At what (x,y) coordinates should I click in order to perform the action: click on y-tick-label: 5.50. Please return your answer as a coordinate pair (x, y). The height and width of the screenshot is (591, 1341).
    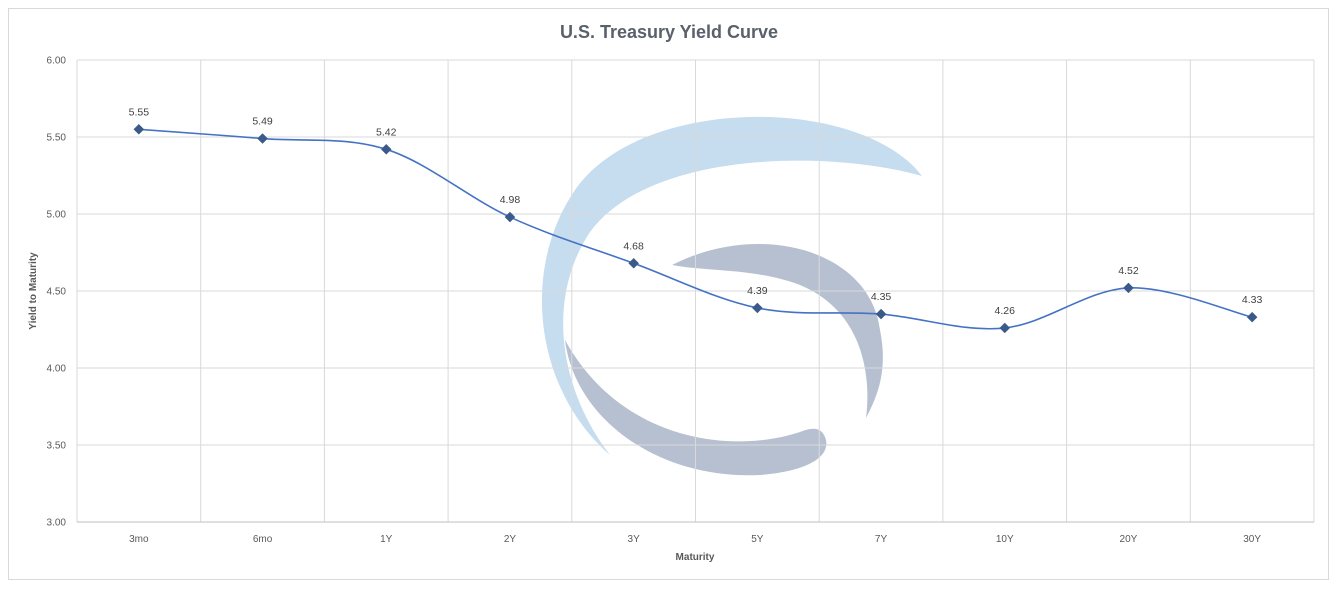
    Looking at the image, I should click on (57, 138).